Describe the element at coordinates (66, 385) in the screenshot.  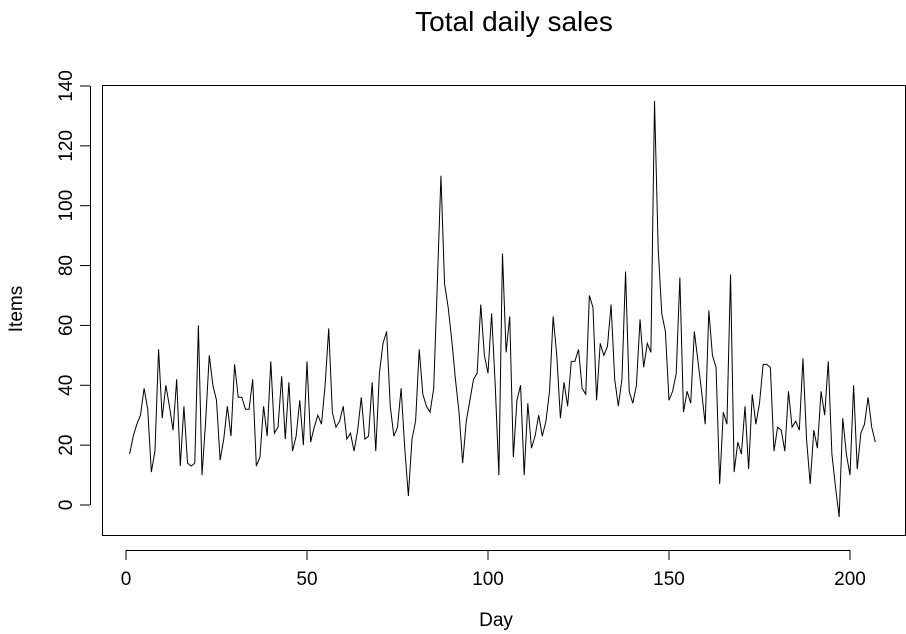
I see `y-tick-label: 40` at that location.